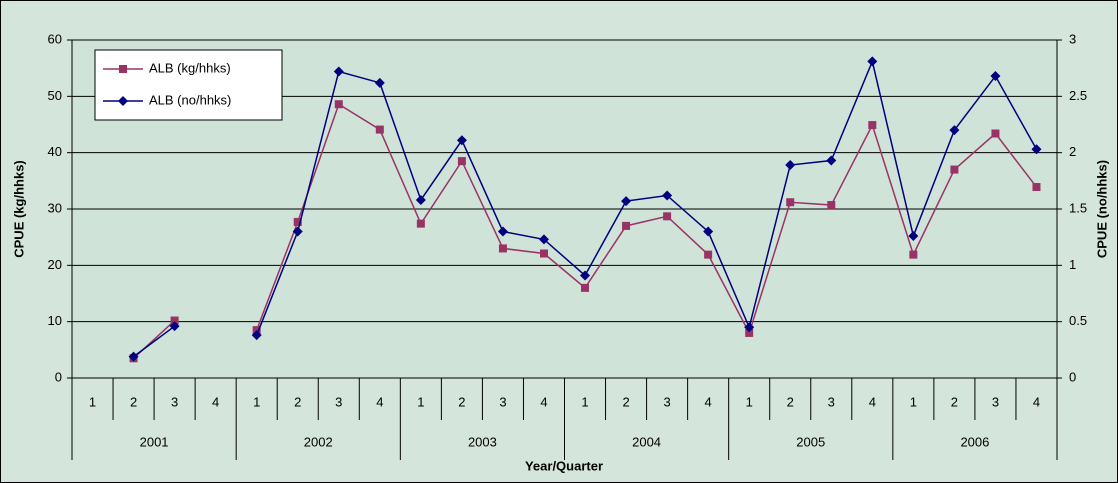 Image resolution: width=1118 pixels, height=483 pixels. Describe the element at coordinates (188, 85) in the screenshot. I see `legend` at that location.